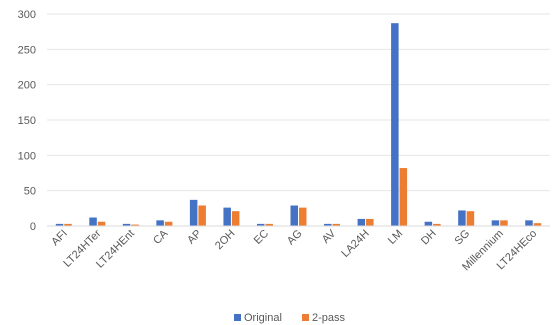 The width and height of the screenshot is (559, 325). Describe the element at coordinates (355, 244) in the screenshot. I see `x-tick-label: LA24H` at that location.